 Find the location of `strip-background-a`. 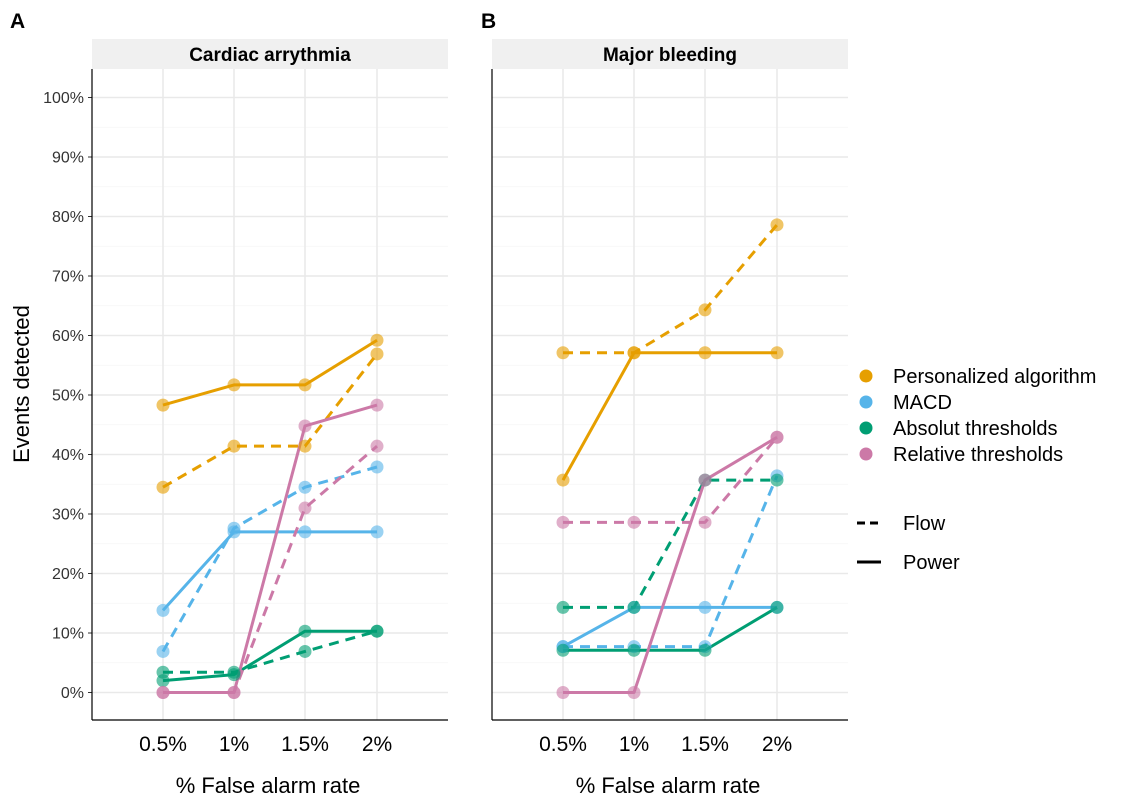

strip-background-a is located at coordinates (270, 54).